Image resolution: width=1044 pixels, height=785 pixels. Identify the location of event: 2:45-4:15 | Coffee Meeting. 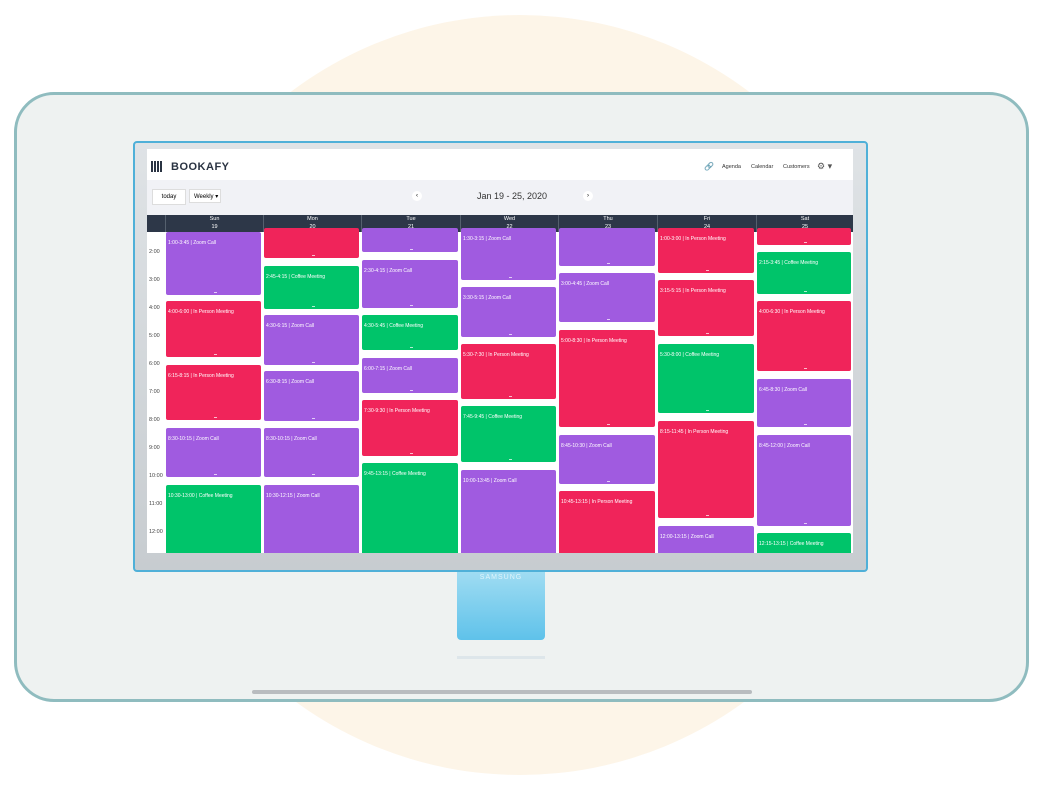
(311, 287).